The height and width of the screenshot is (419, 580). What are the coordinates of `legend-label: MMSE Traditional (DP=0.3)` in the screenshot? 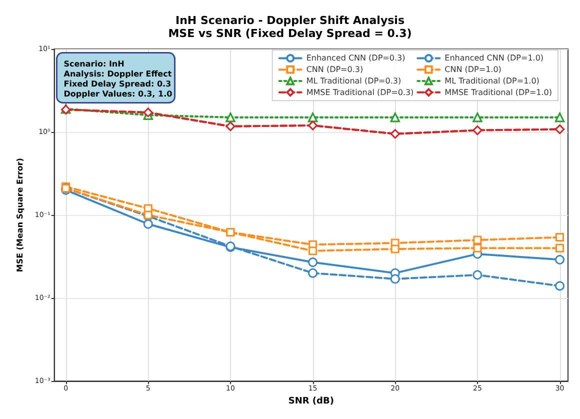 It's located at (360, 92).